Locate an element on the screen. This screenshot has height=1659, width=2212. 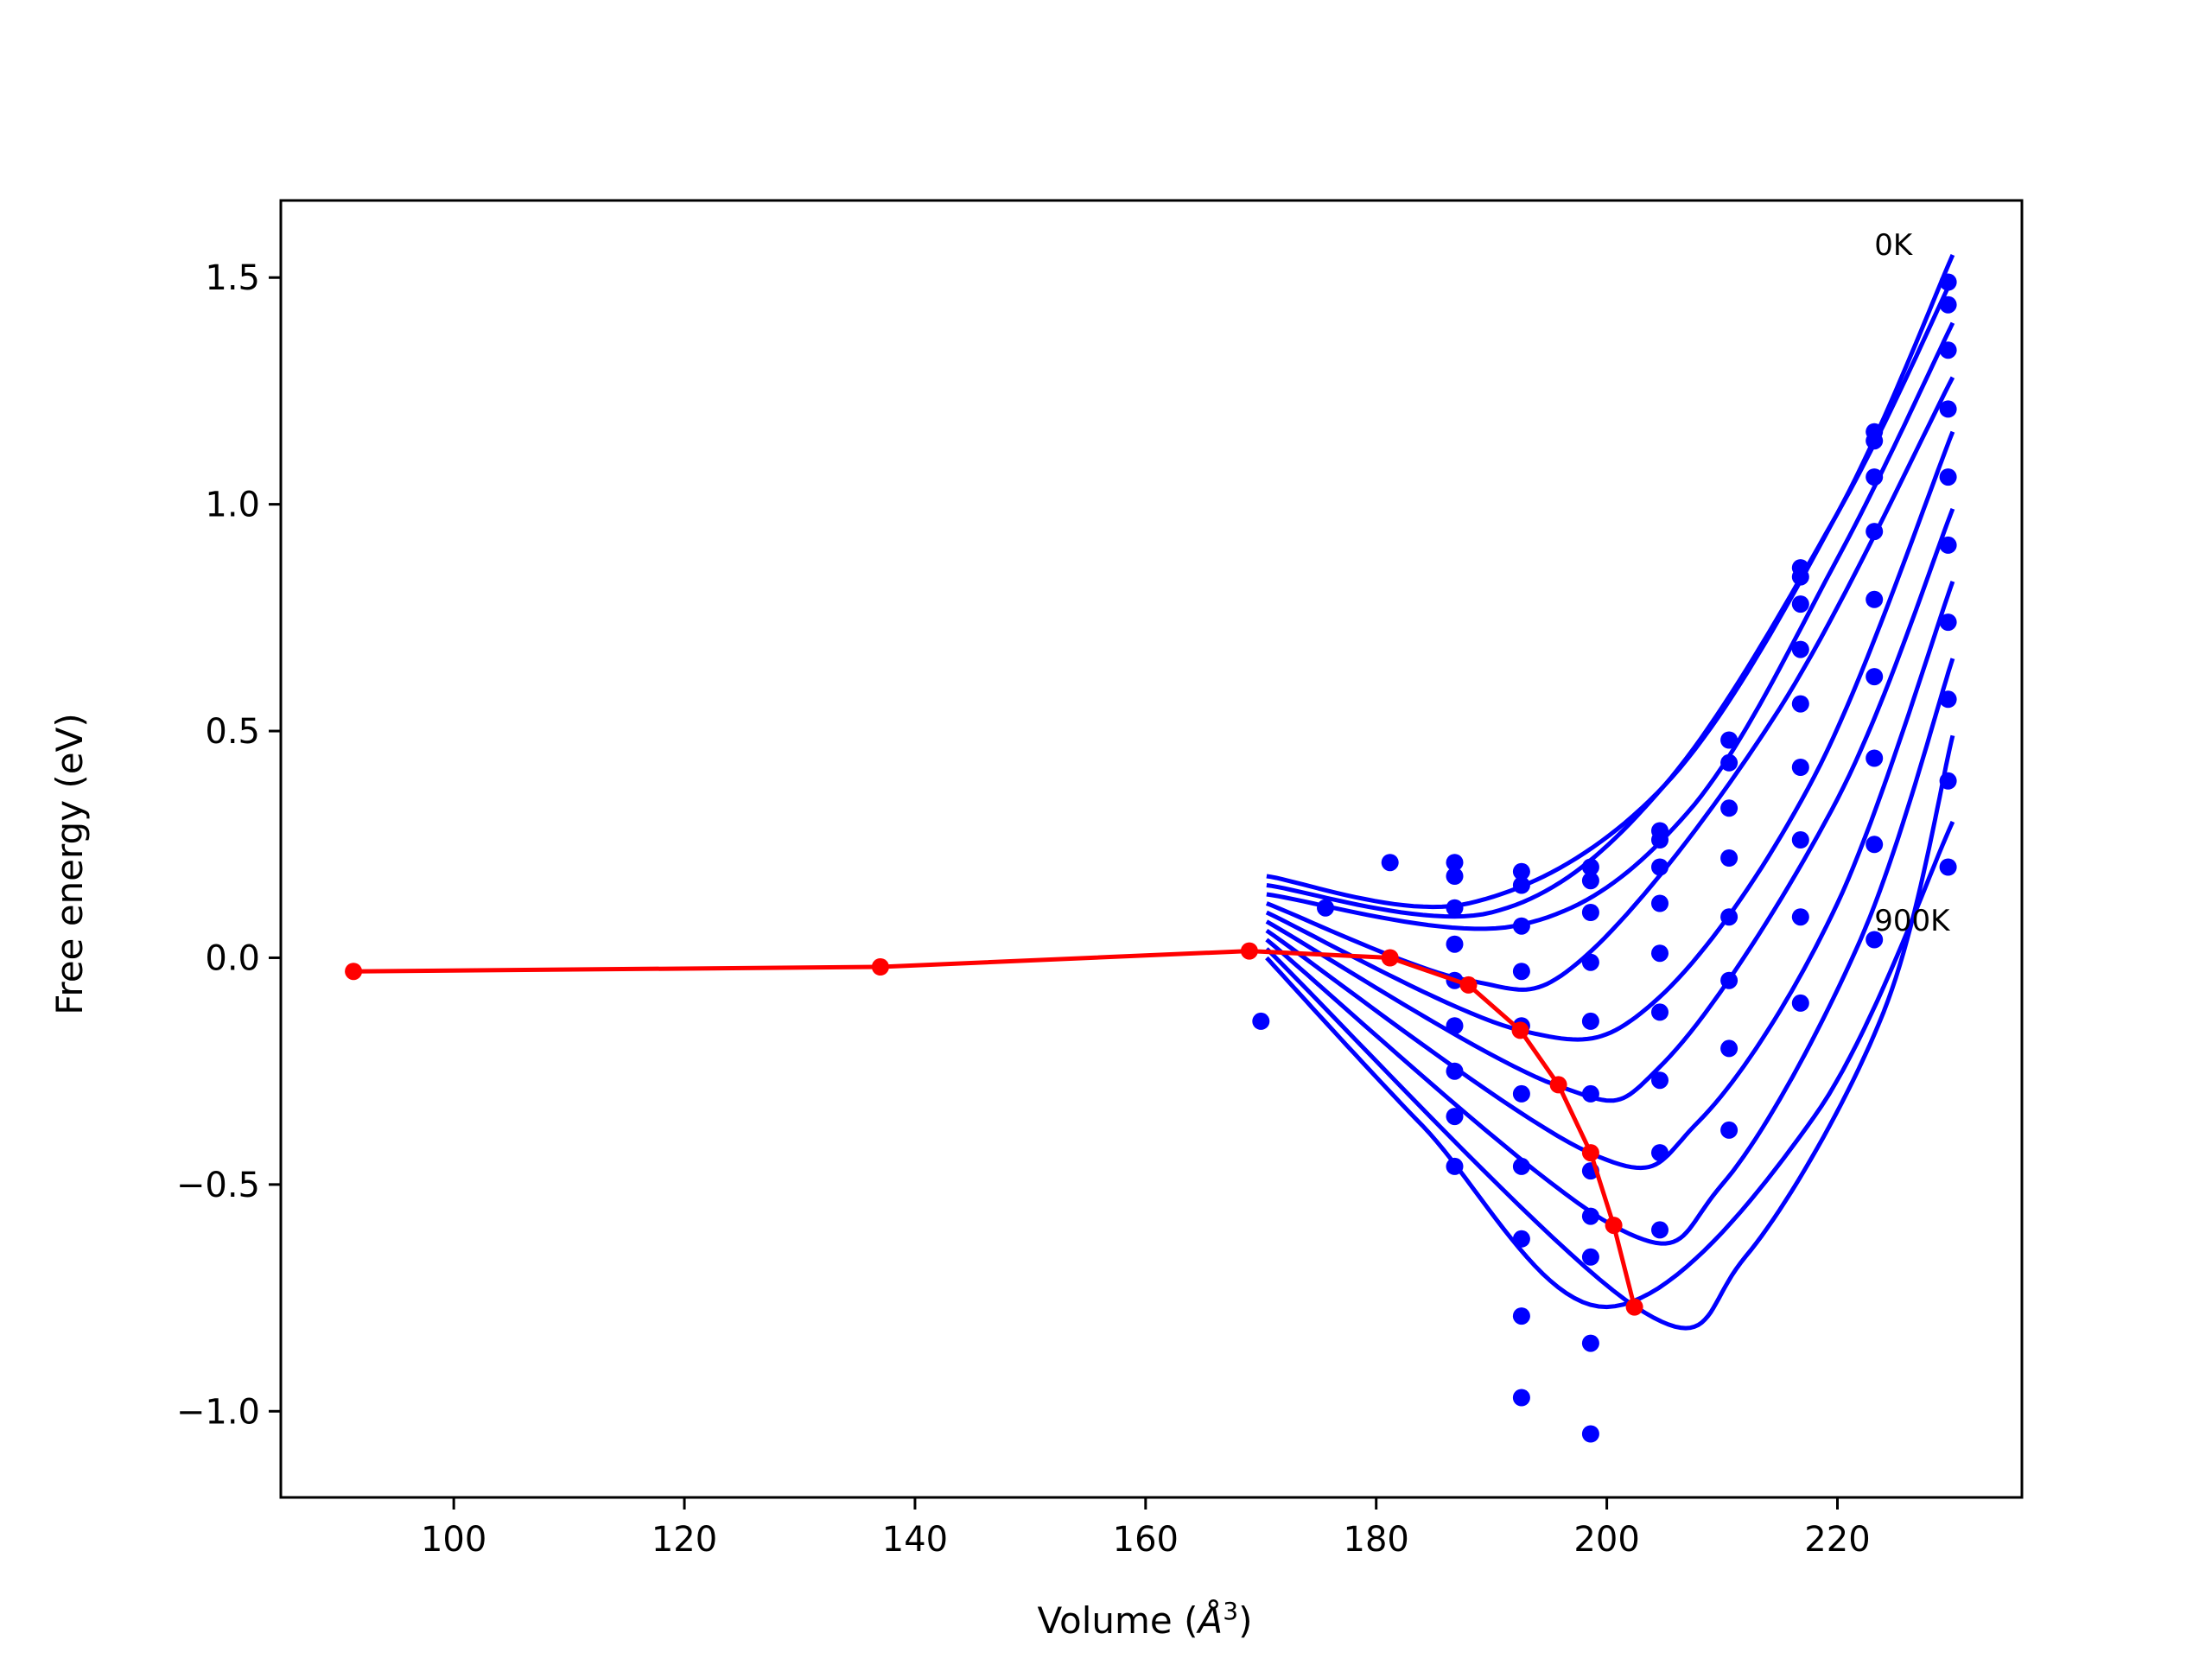
x-tick-label: 180 is located at coordinates (1376, 1540).